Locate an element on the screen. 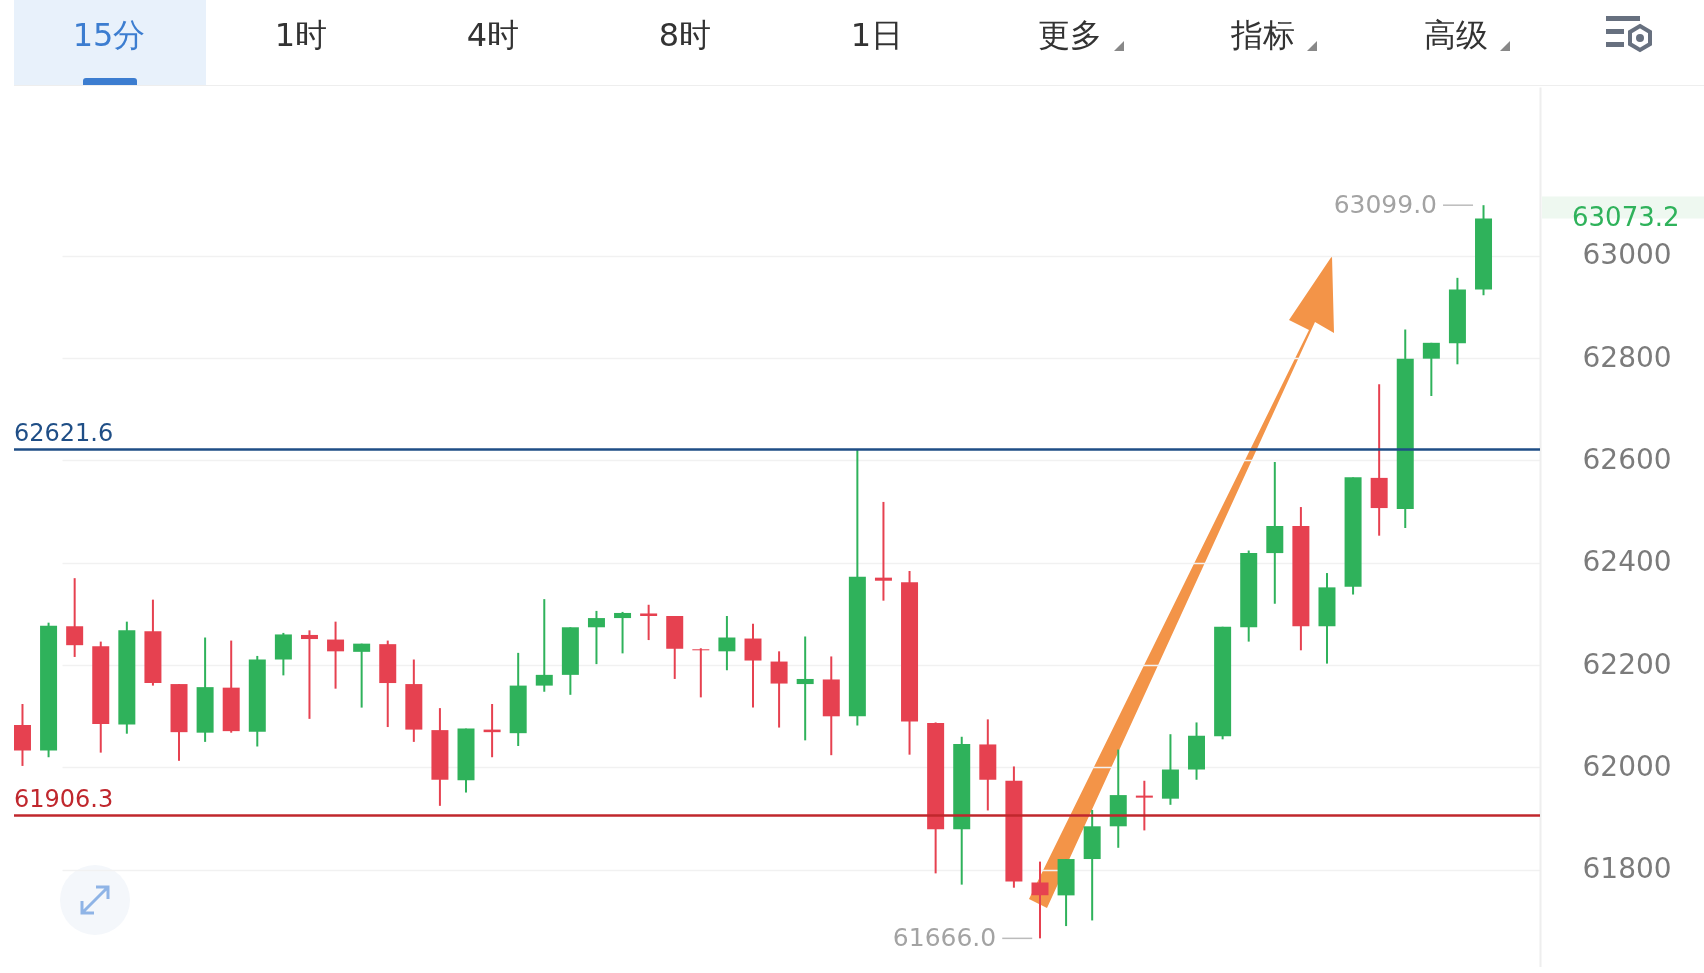  text: 高级 is located at coordinates (1456, 35).